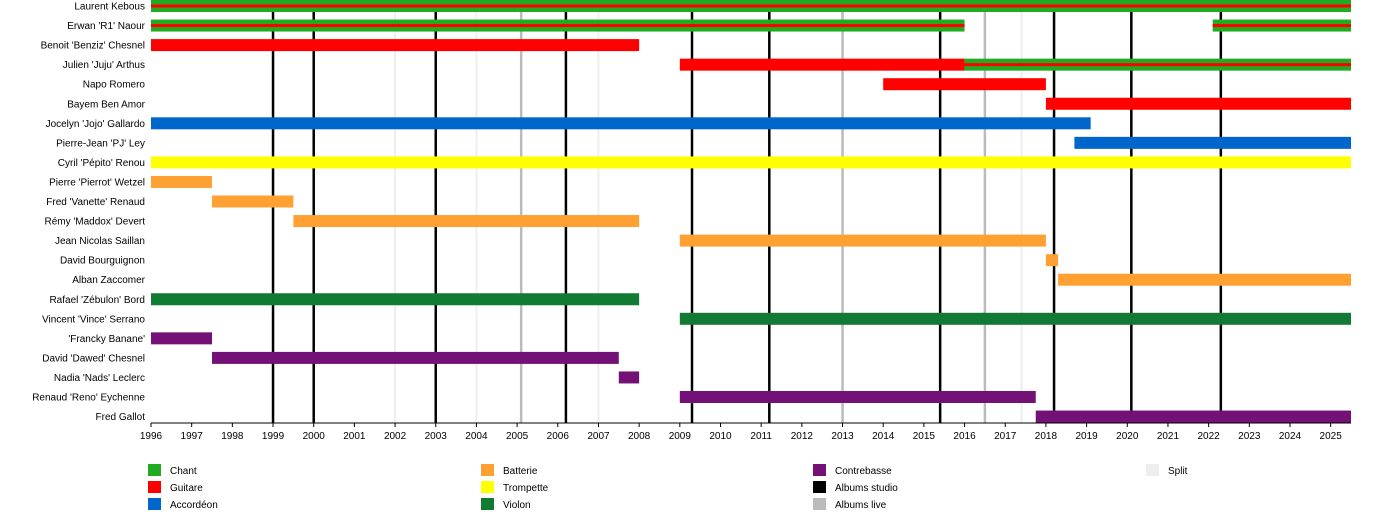 The width and height of the screenshot is (1400, 520). I want to click on legend-swatch-albums-studio, so click(819, 487).